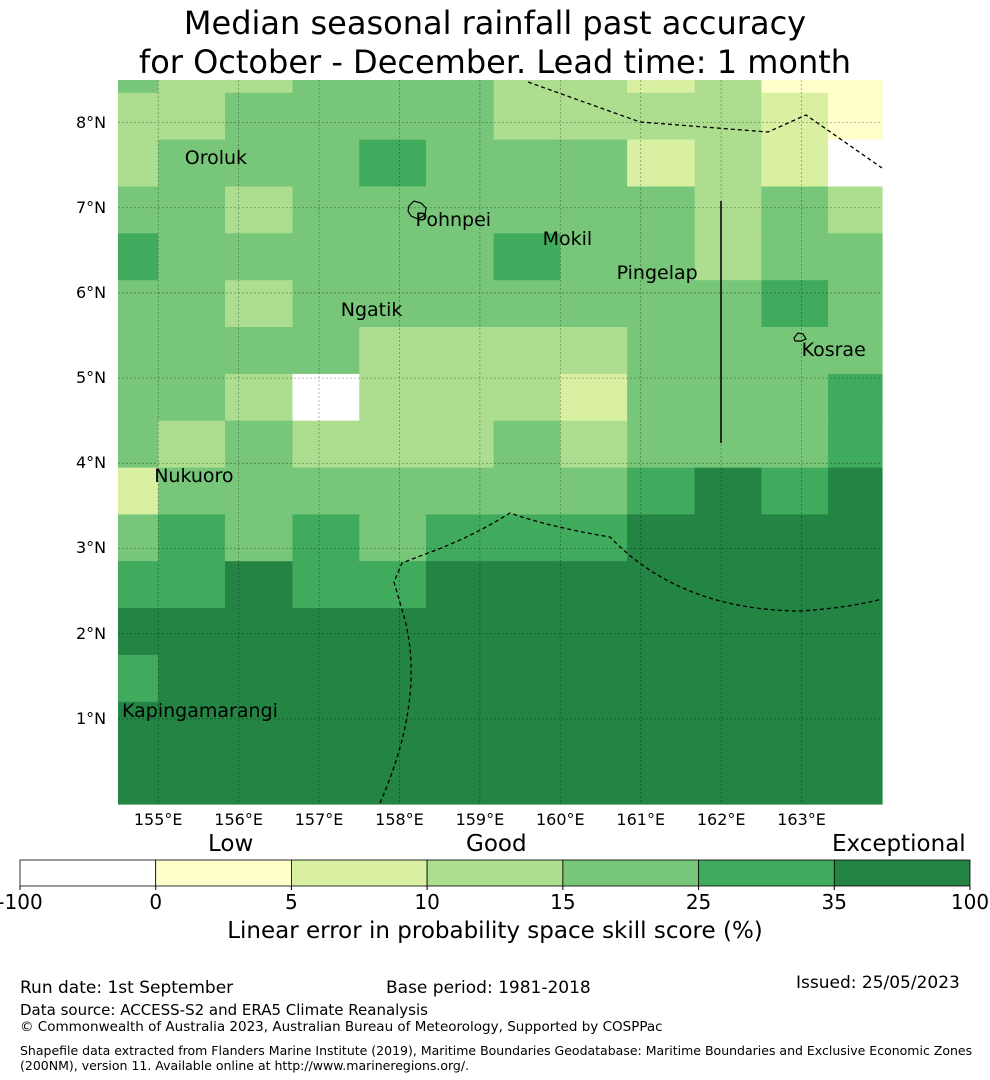 This screenshot has width=990, height=1080. What do you see at coordinates (970, 902) in the screenshot?
I see `colorbar-tick-label: 100` at bounding box center [970, 902].